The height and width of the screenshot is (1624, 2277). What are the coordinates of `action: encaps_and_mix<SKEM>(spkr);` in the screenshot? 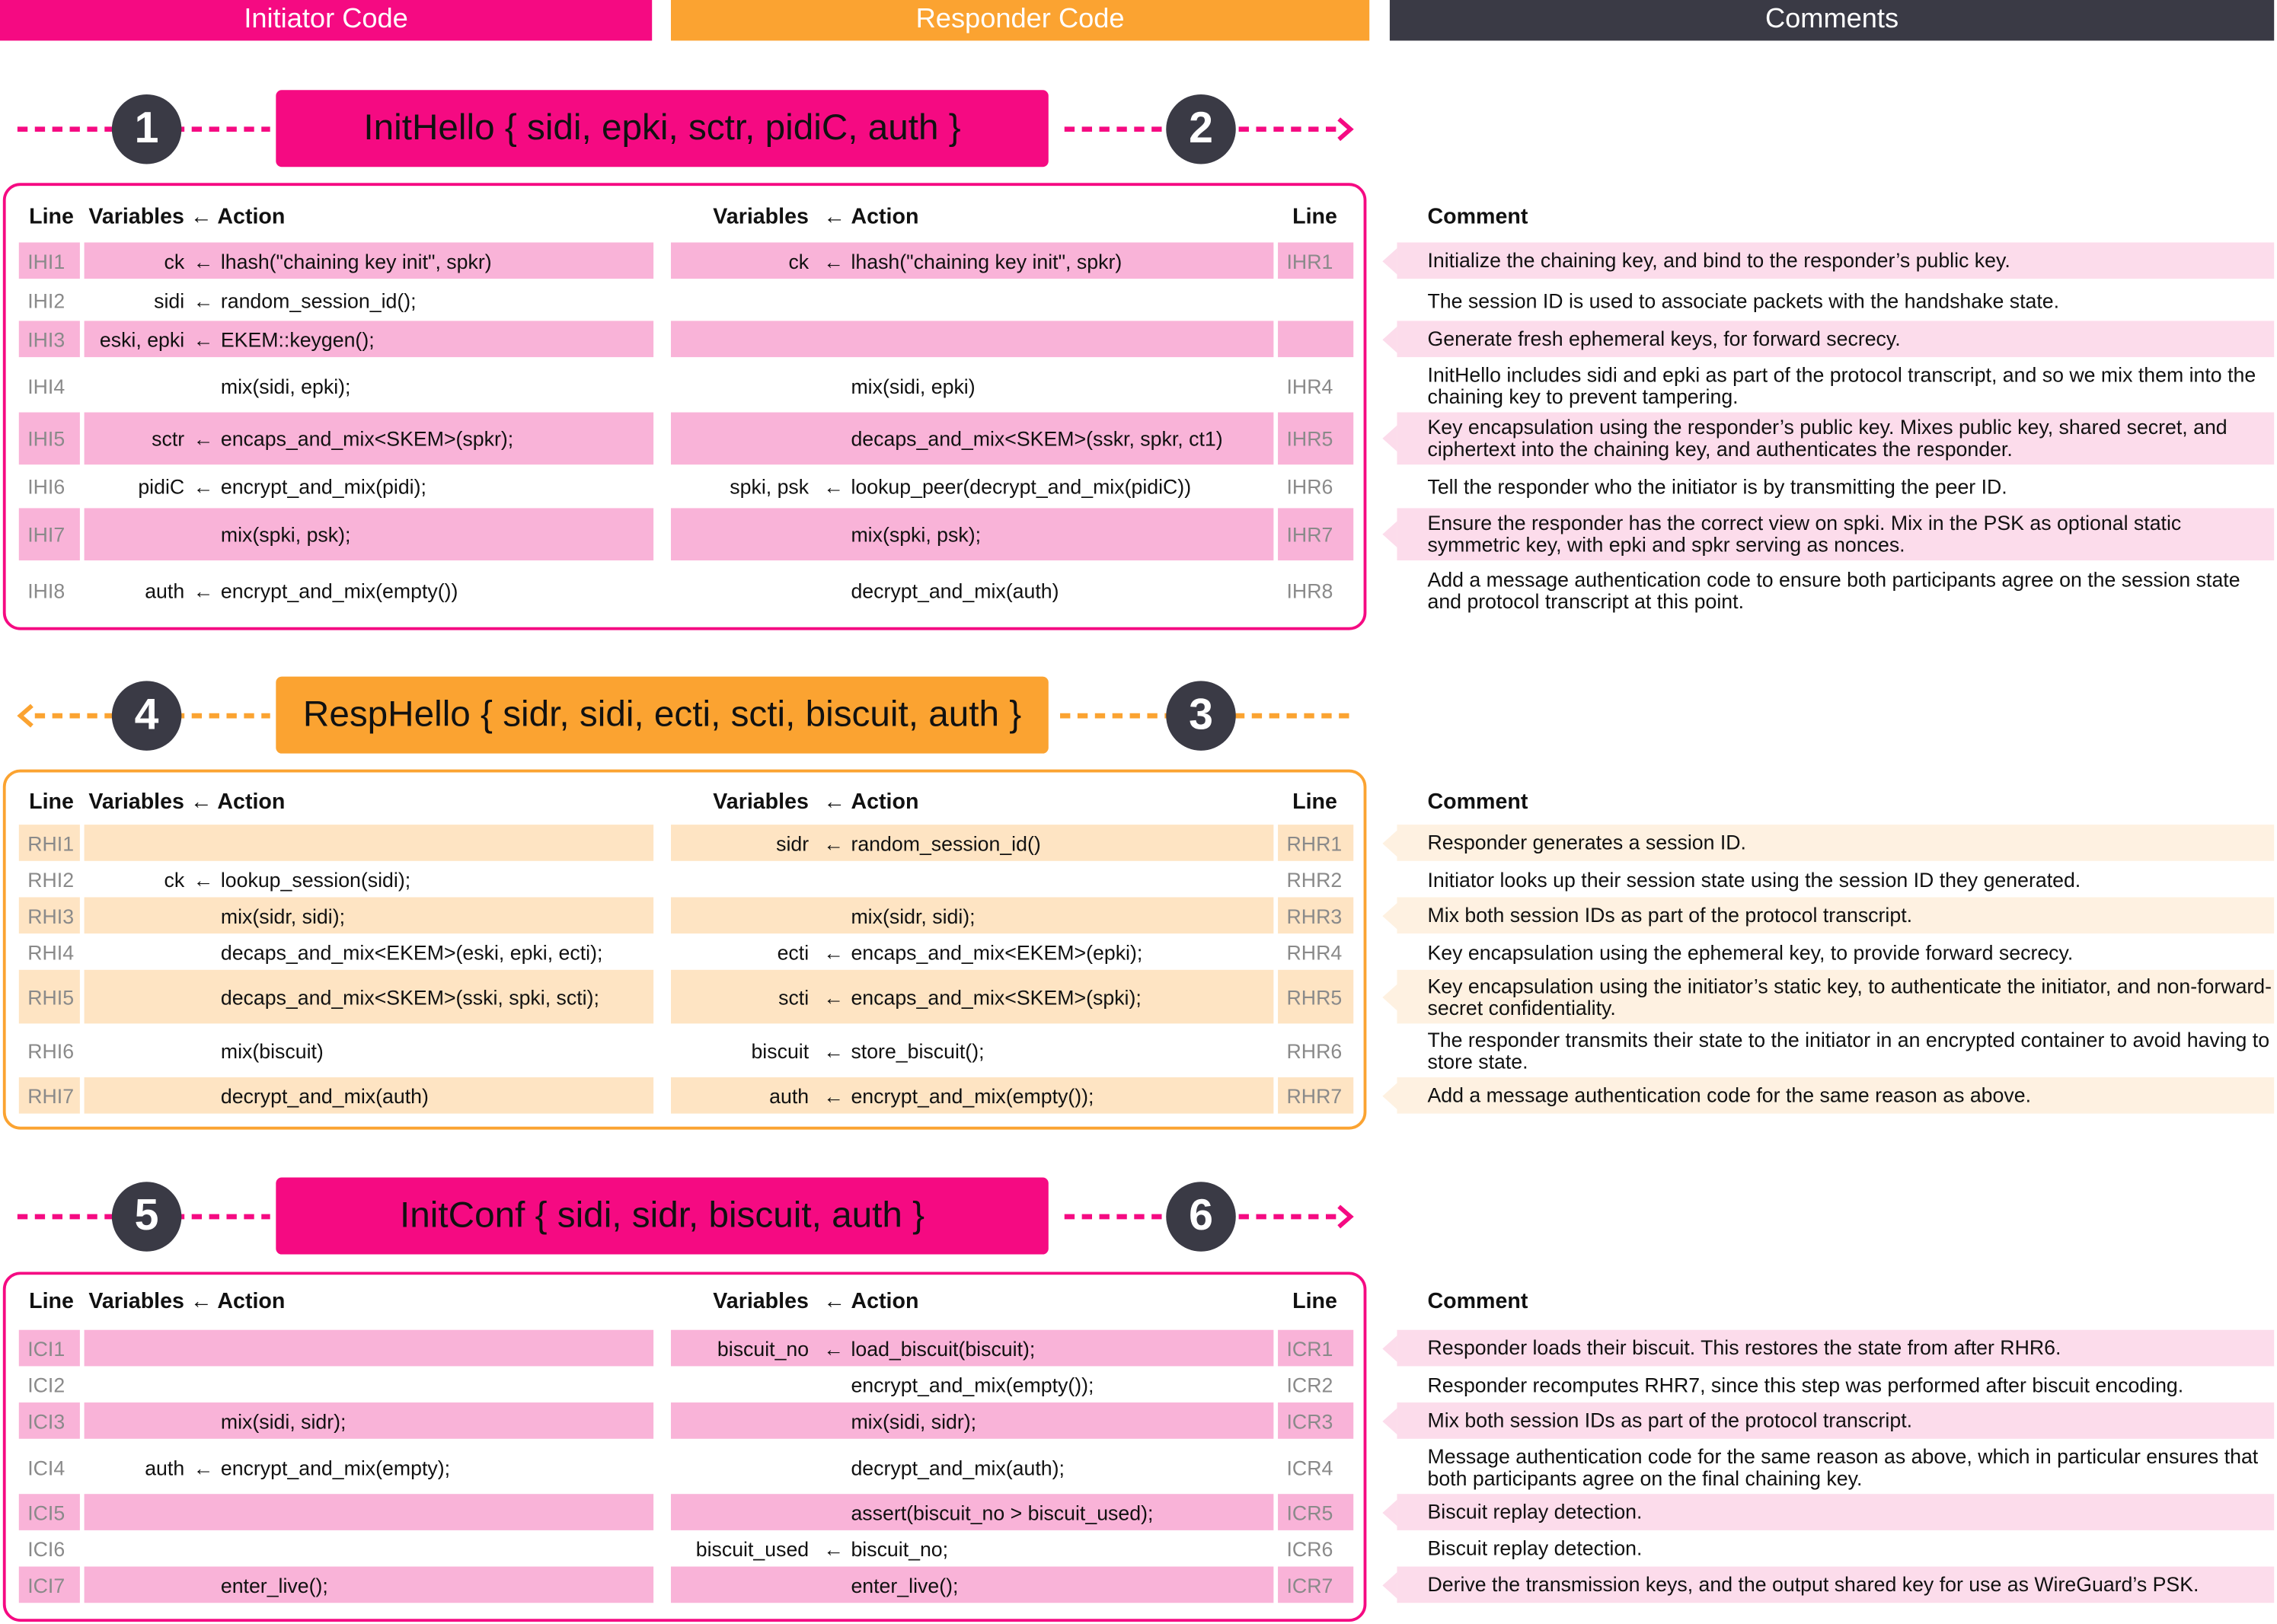 It's located at (367, 438).